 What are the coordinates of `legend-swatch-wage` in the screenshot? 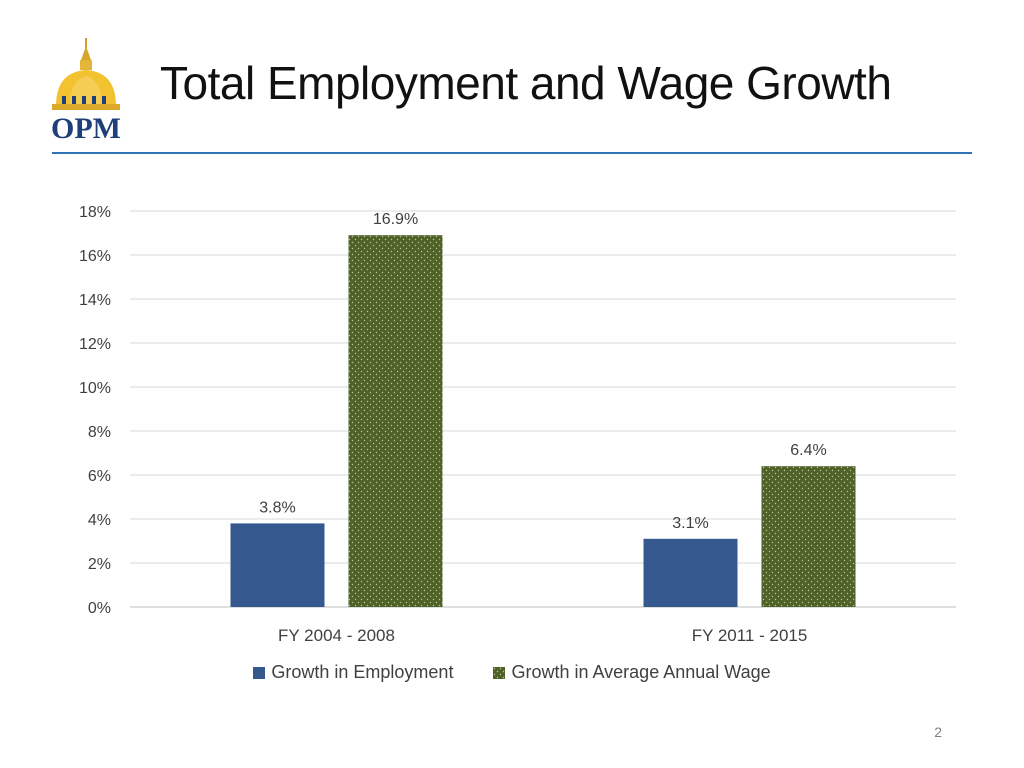 It's located at (499, 672).